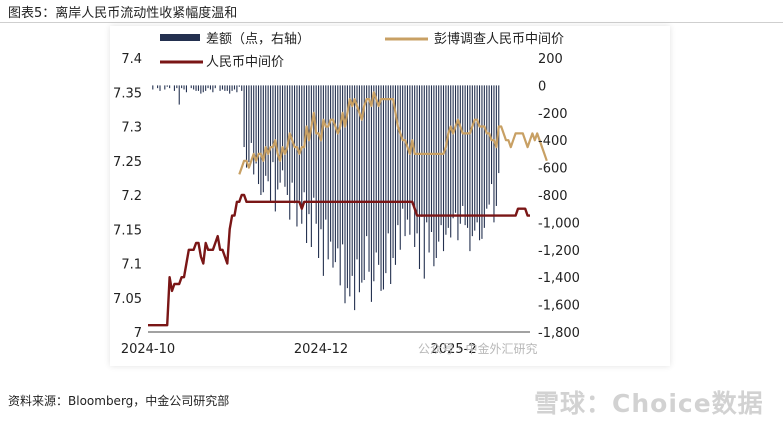 The width and height of the screenshot is (783, 426). What do you see at coordinates (127, 162) in the screenshot?
I see `left-tick-label: 7.25` at bounding box center [127, 162].